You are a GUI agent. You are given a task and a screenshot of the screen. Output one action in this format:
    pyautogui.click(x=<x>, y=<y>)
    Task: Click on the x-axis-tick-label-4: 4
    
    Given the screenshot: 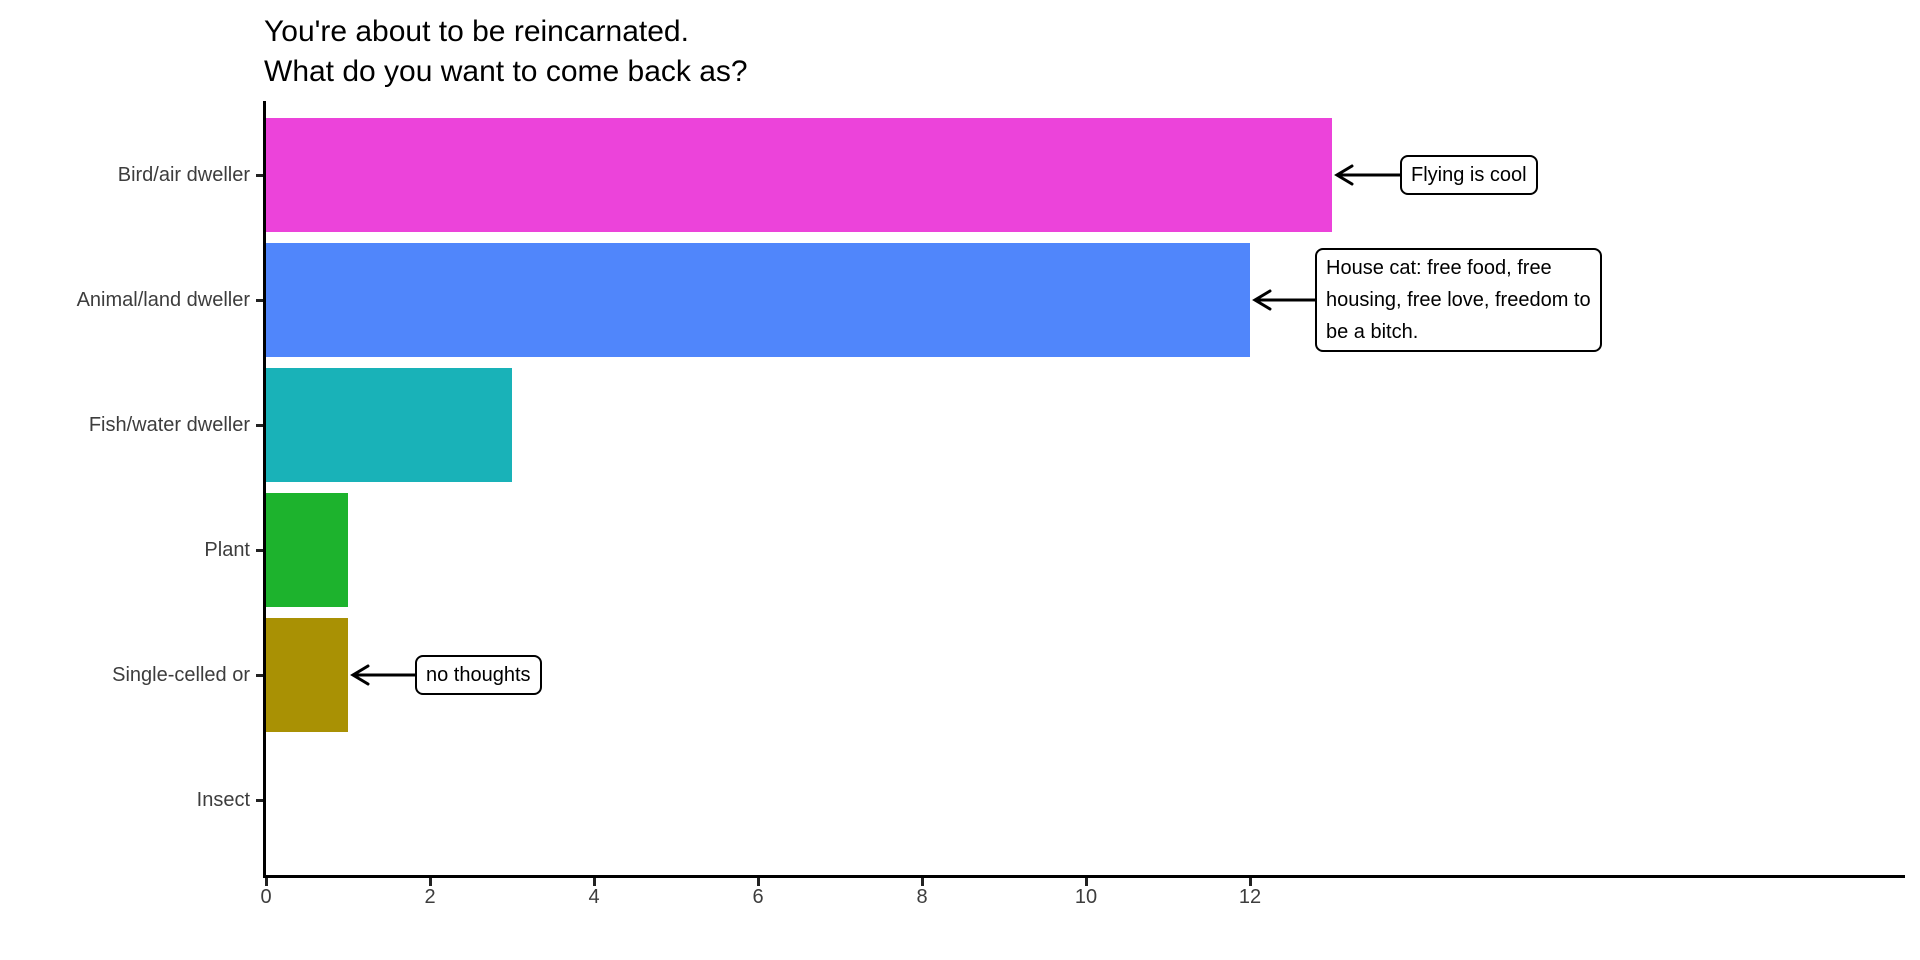 What is the action you would take?
    pyautogui.click(x=594, y=897)
    